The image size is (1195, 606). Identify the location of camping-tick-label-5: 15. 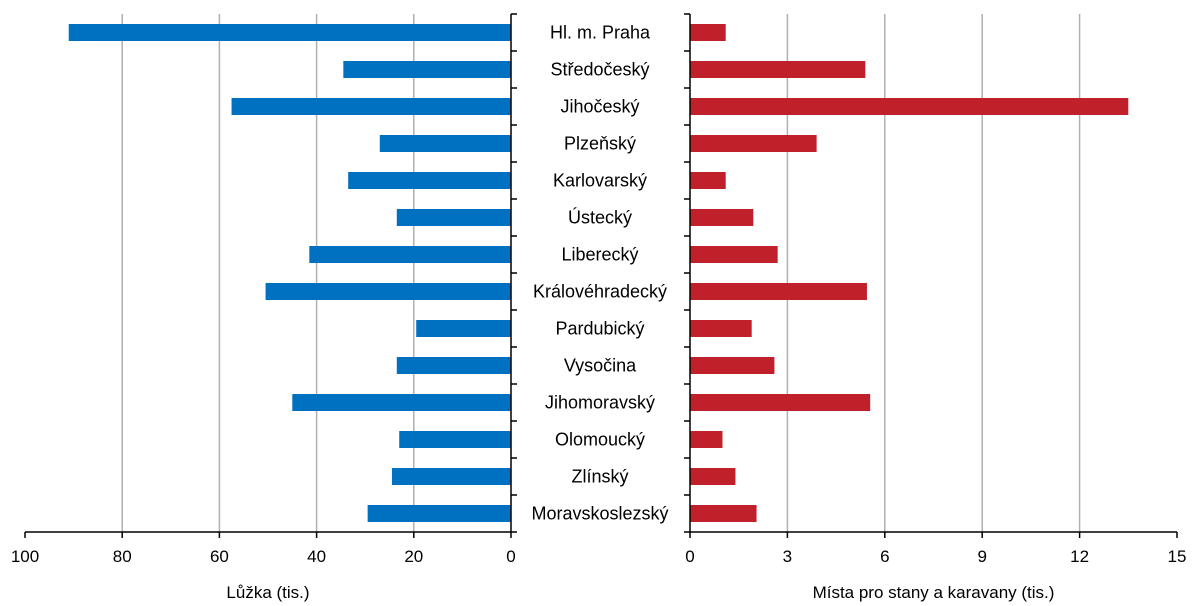
(1177, 556).